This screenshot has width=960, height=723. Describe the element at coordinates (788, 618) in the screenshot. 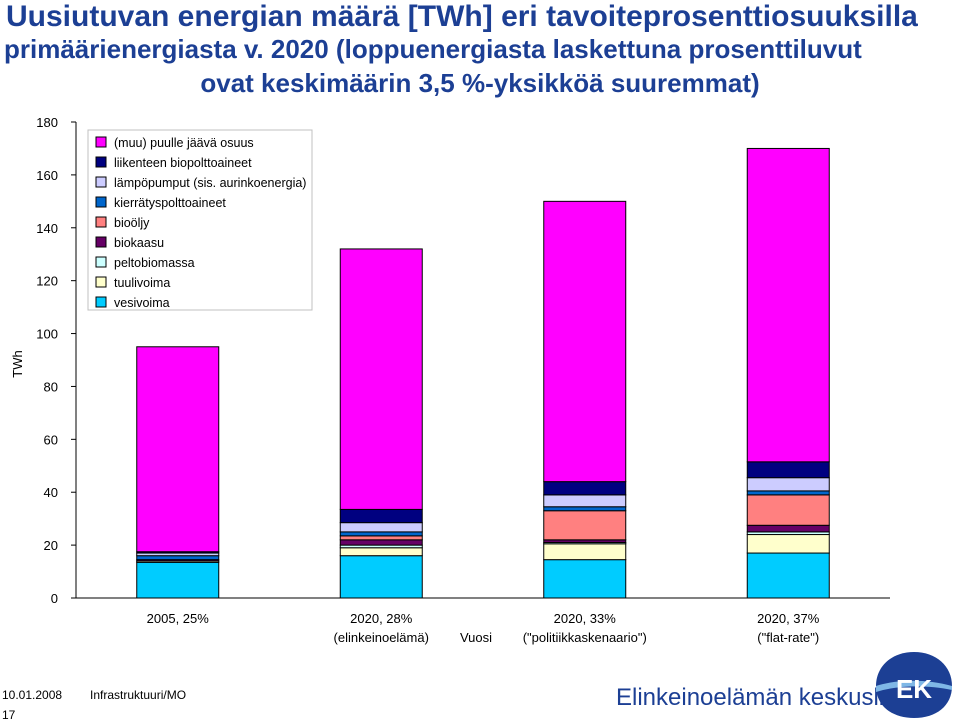

I see `x-tick-label: 2020, 37%` at that location.